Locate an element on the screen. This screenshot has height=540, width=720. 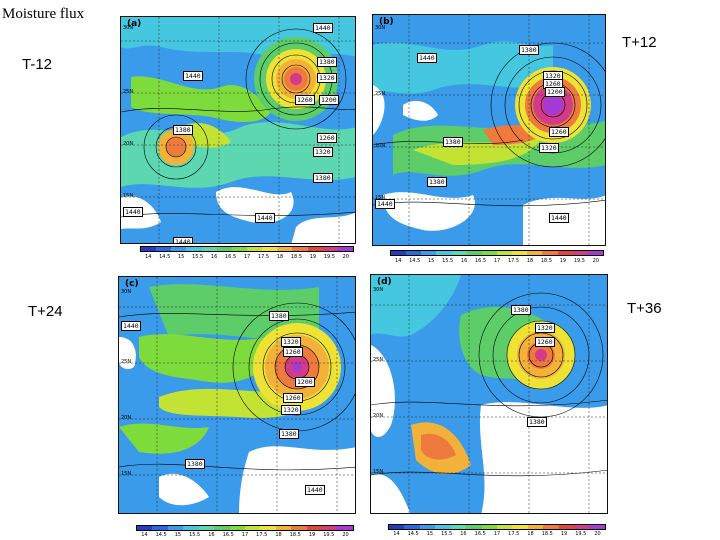
panel-a-field is located at coordinates (238, 130).